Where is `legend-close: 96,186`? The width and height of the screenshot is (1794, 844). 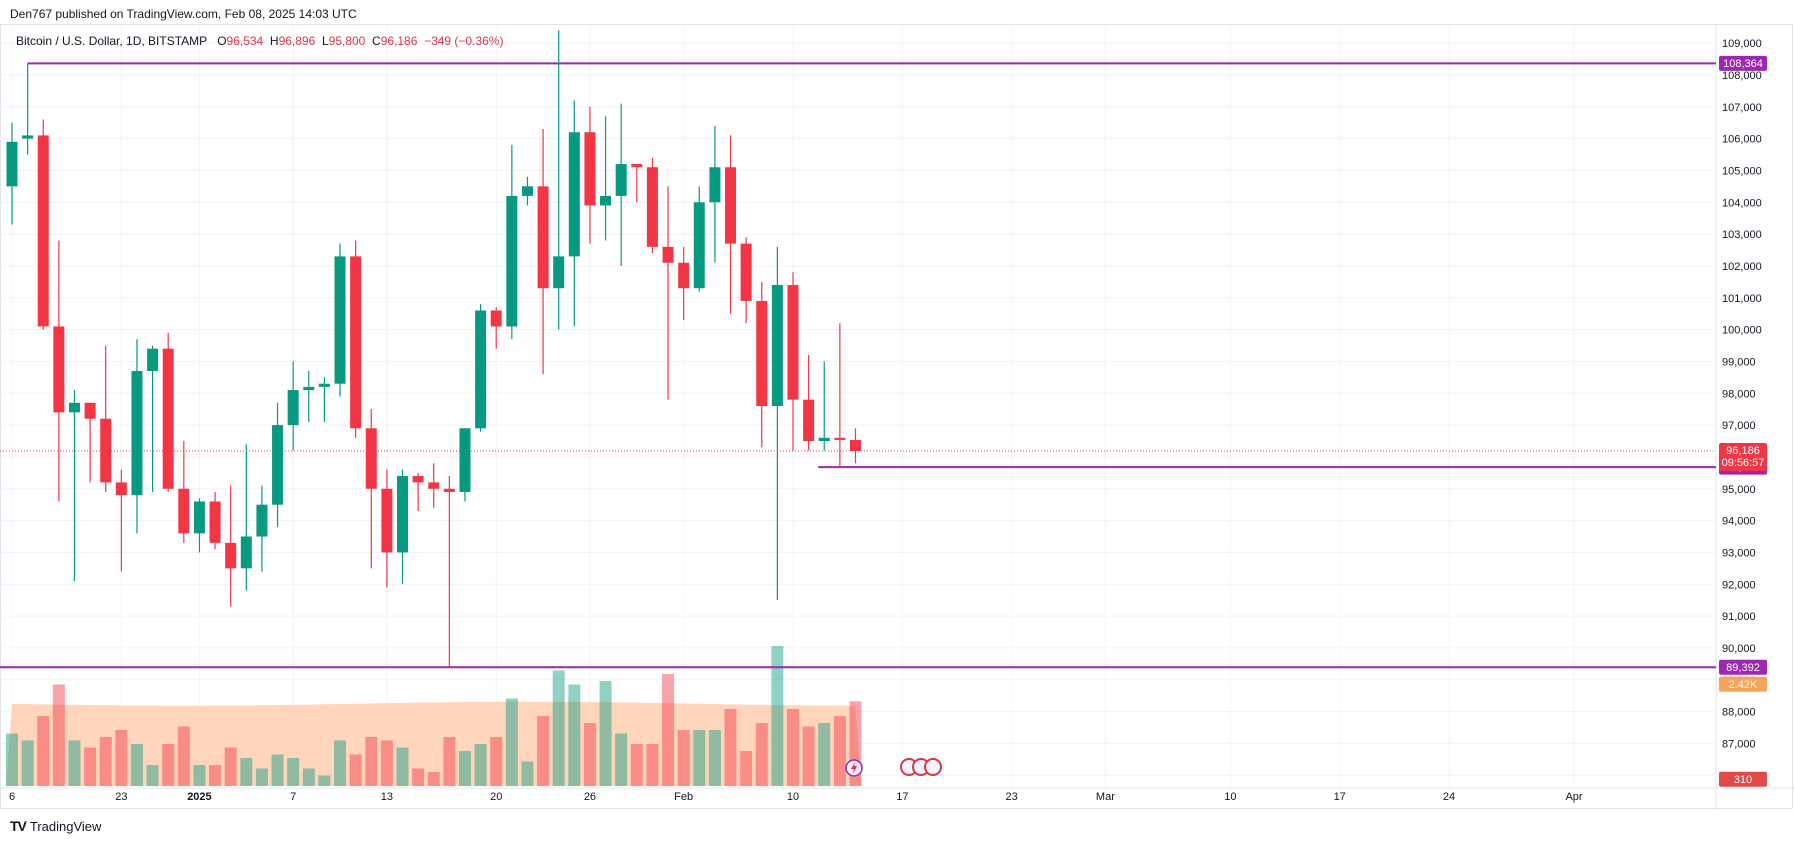
legend-close: 96,186 is located at coordinates (399, 41).